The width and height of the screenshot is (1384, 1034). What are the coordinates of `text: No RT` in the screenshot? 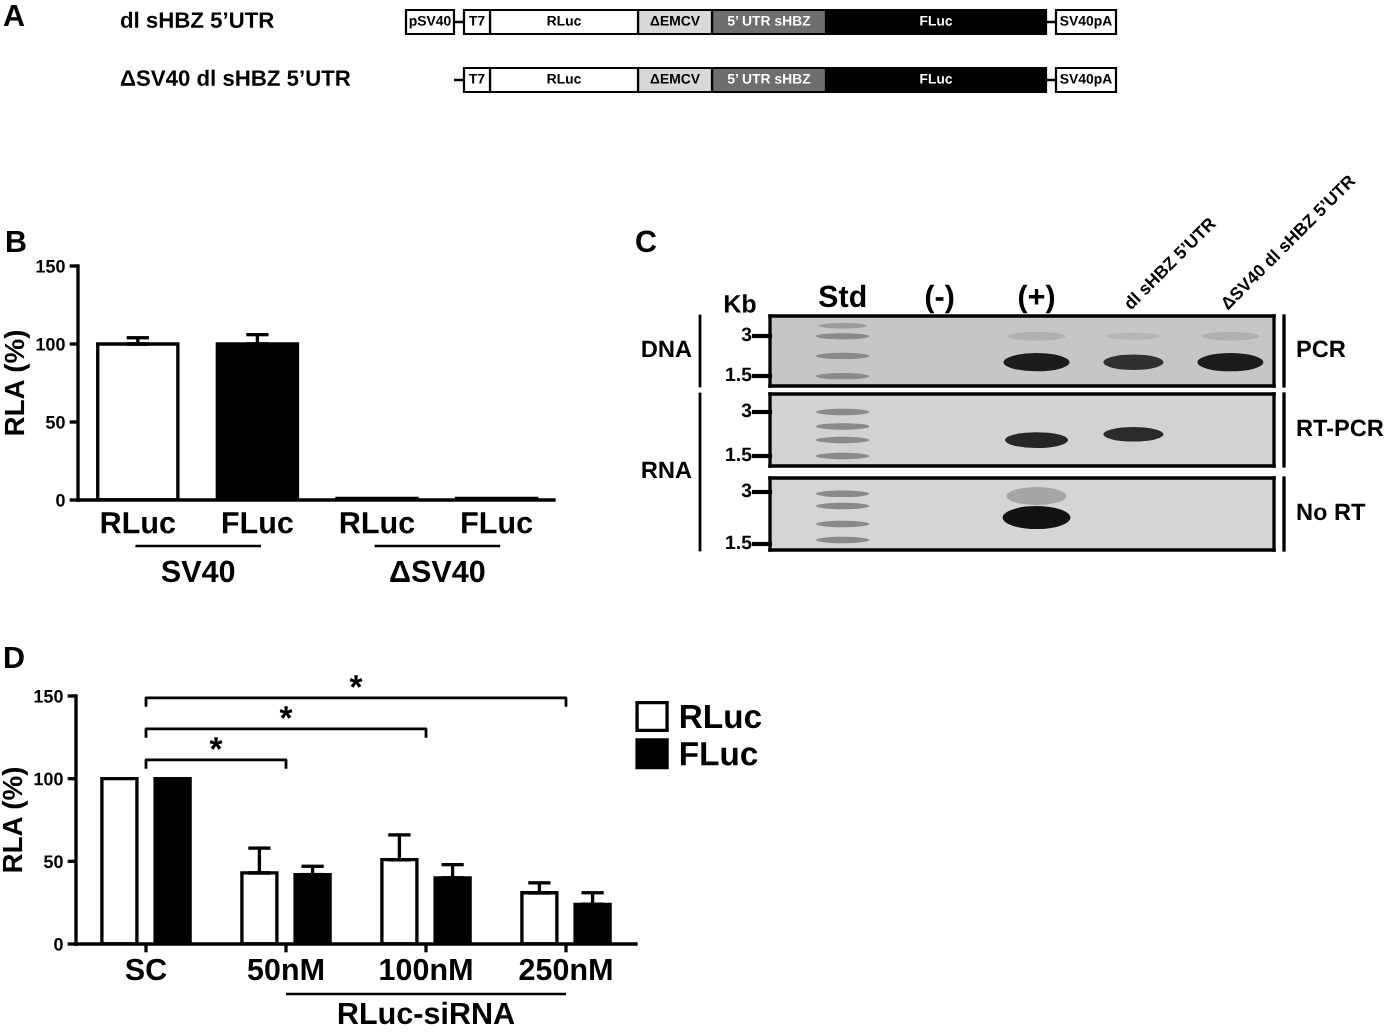 It's located at (1331, 512).